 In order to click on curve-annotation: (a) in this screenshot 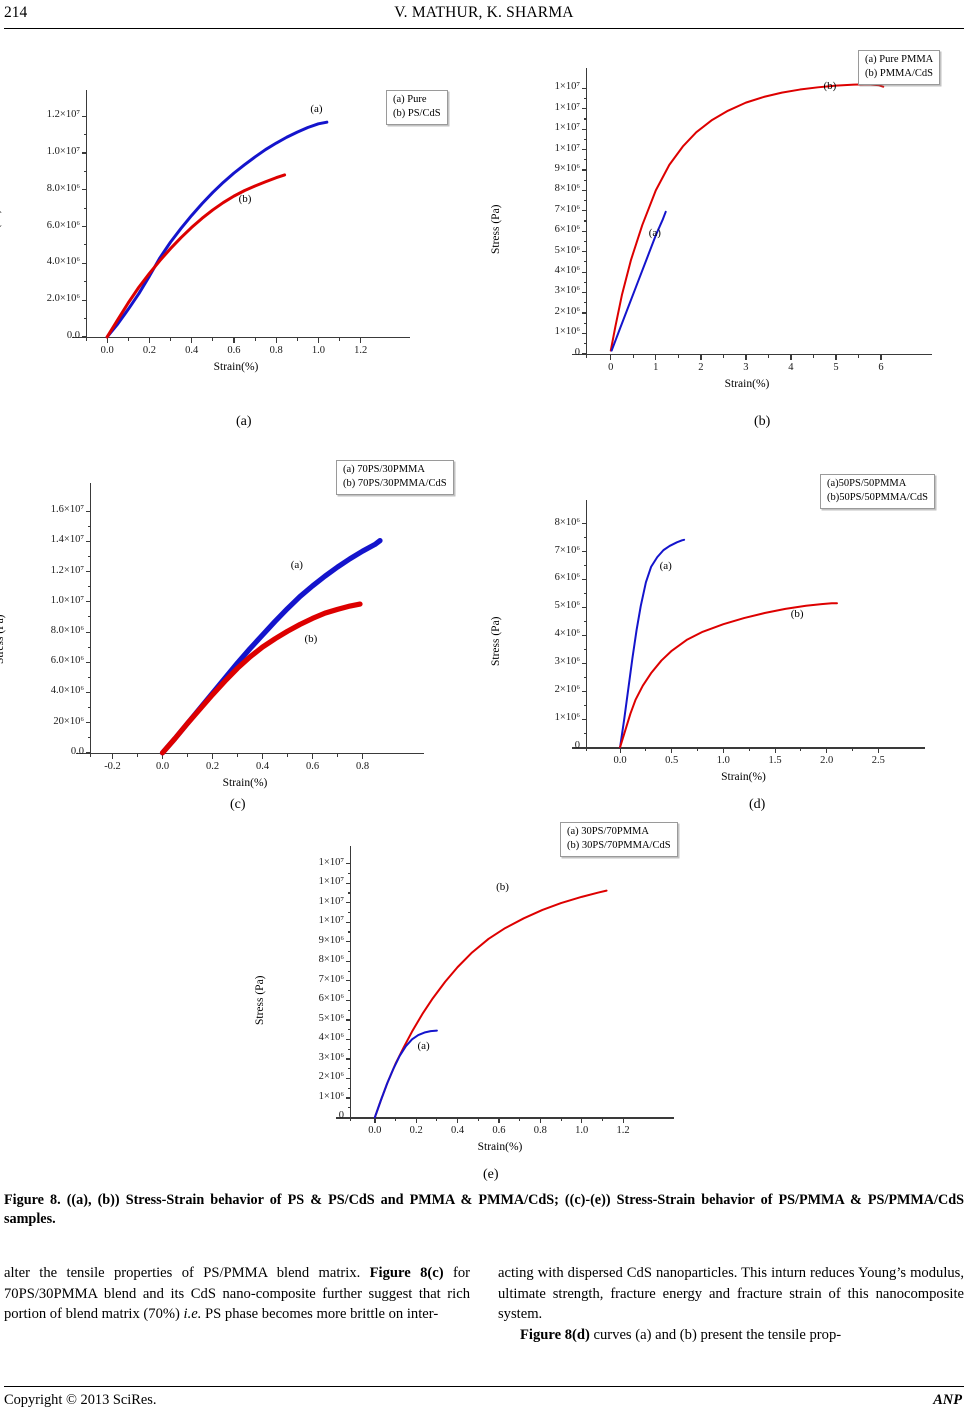, I will do `click(665, 566)`.